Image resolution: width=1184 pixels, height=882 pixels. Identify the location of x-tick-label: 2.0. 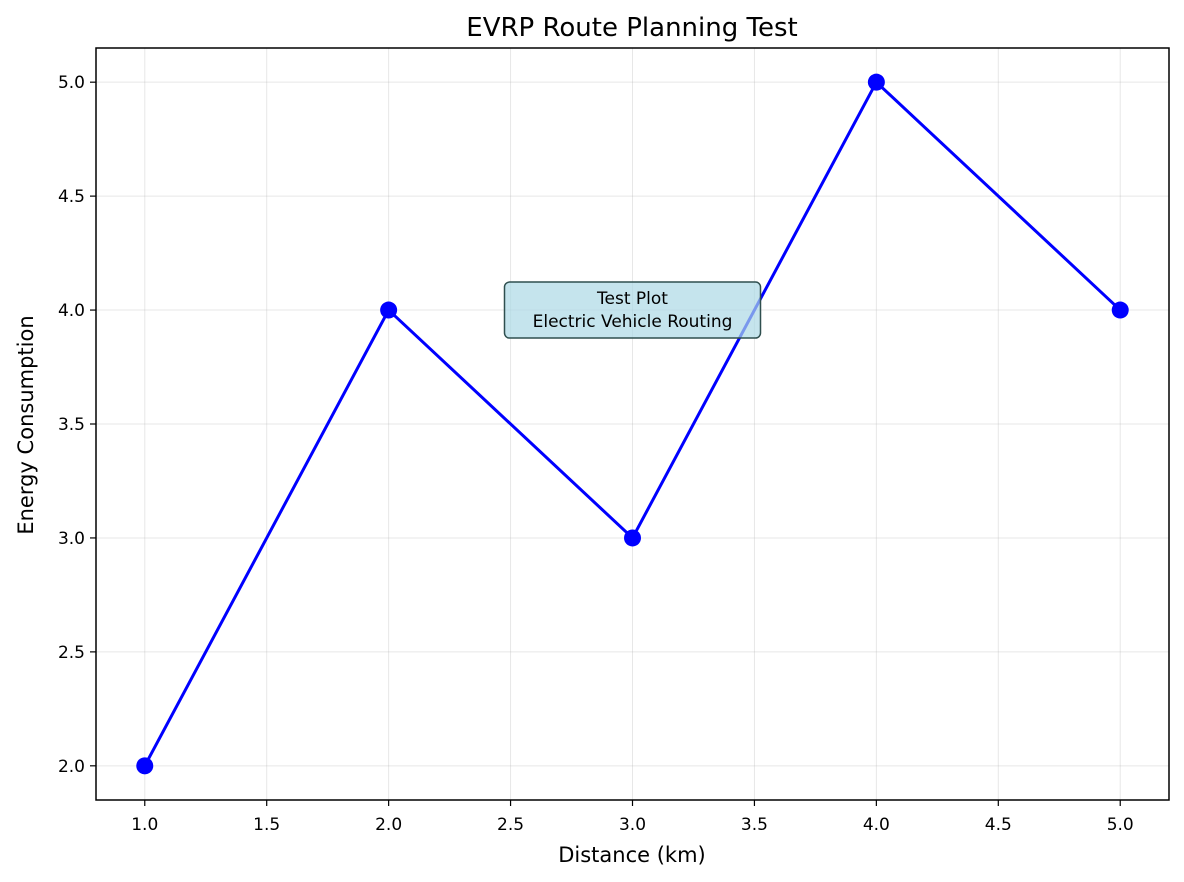
(388, 825).